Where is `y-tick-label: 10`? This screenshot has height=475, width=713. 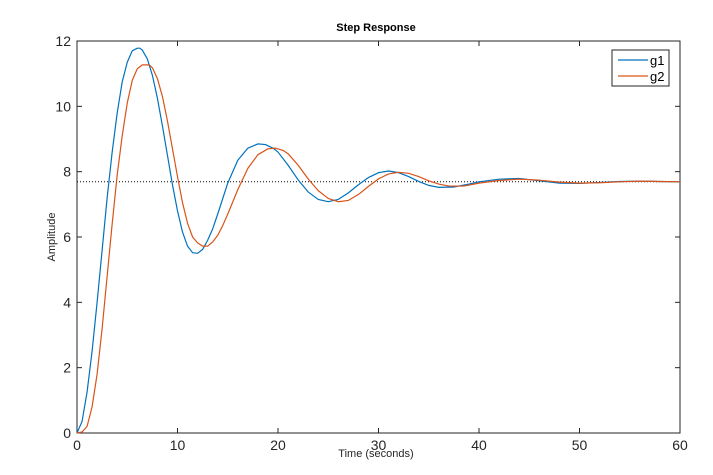 y-tick-label: 10 is located at coordinates (63, 106).